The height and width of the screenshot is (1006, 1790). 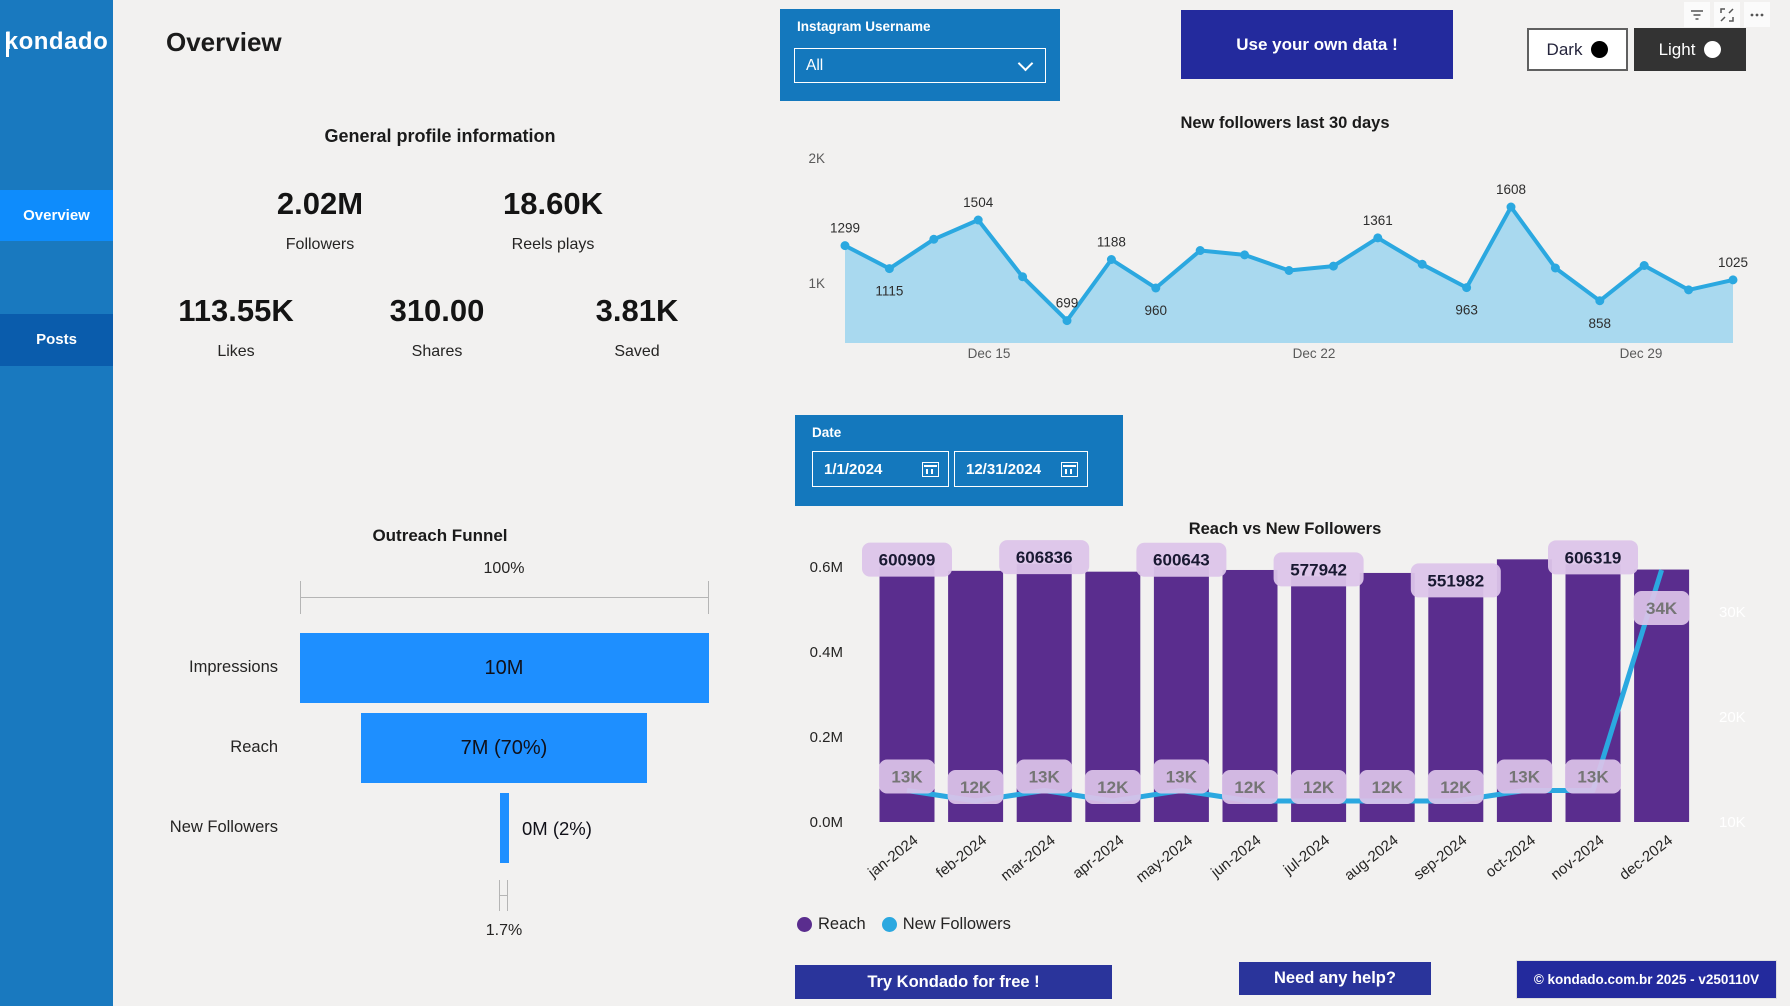 I want to click on svg-text: 606836, so click(x=1044, y=557).